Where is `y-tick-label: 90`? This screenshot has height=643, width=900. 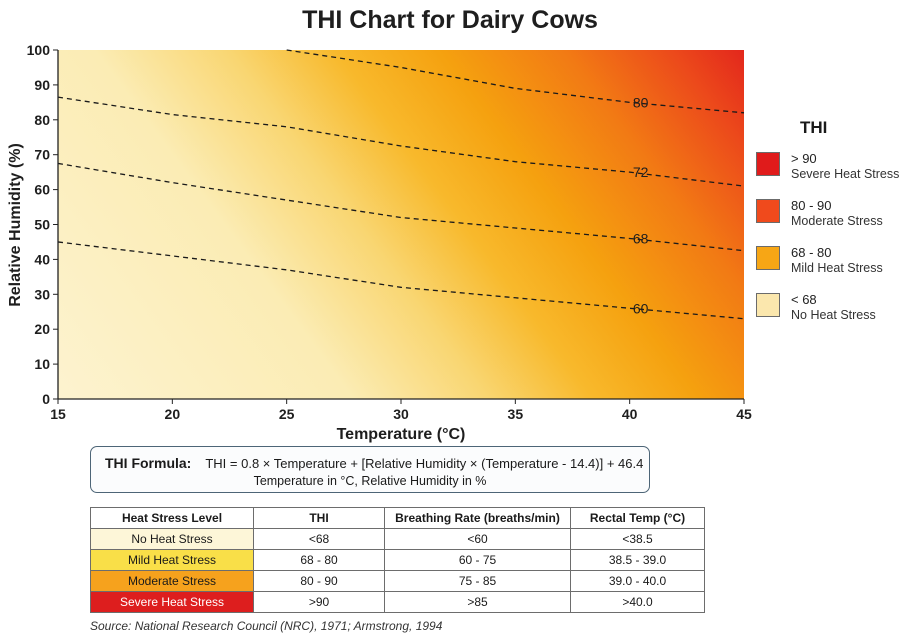
y-tick-label: 90 is located at coordinates (42, 85).